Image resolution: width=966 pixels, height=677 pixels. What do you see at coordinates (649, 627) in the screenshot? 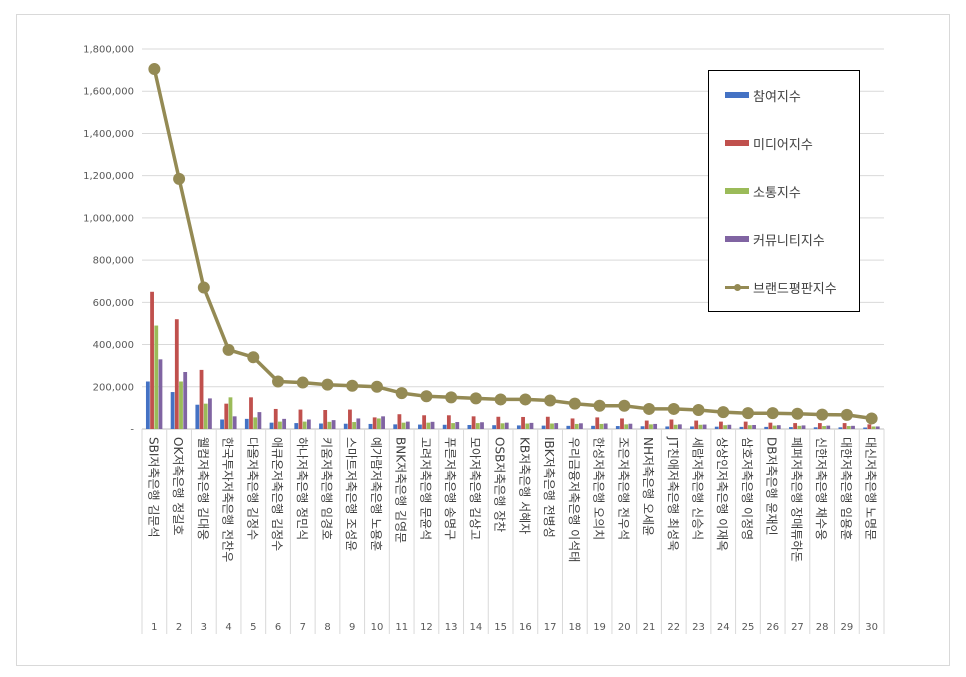
I see `rank-label: 21` at bounding box center [649, 627].